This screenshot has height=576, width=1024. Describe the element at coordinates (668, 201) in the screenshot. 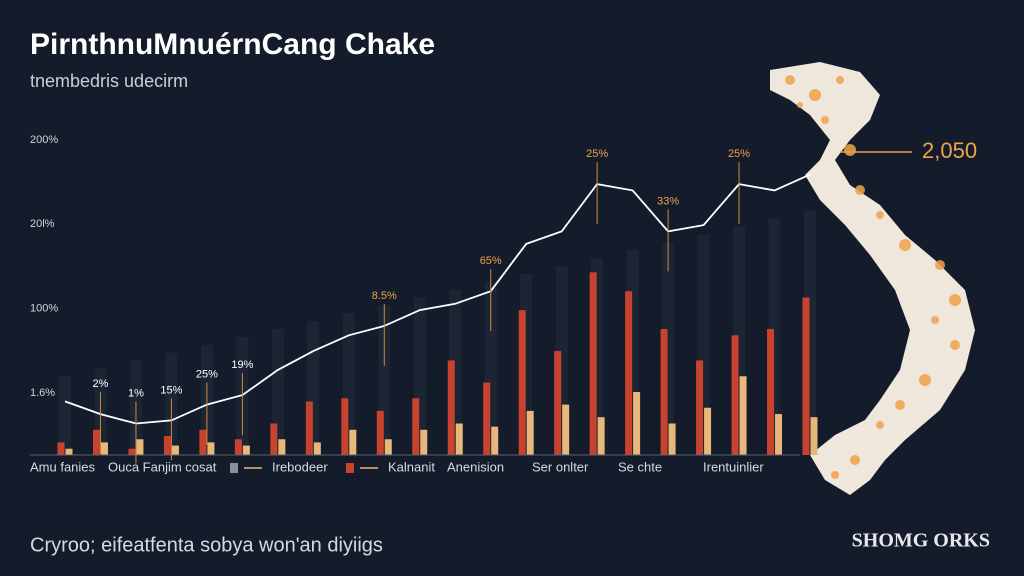

I see `annotation: 33%` at that location.